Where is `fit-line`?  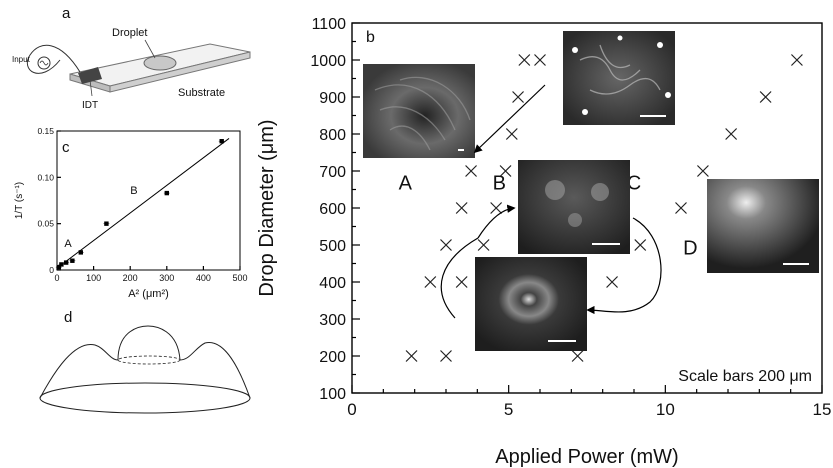
fit-line is located at coordinates (143, 203).